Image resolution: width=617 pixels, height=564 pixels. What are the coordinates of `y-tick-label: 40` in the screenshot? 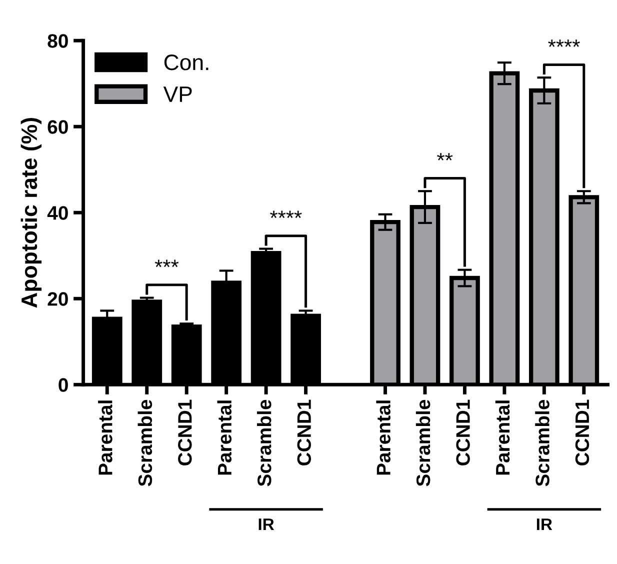 It's located at (57, 213).